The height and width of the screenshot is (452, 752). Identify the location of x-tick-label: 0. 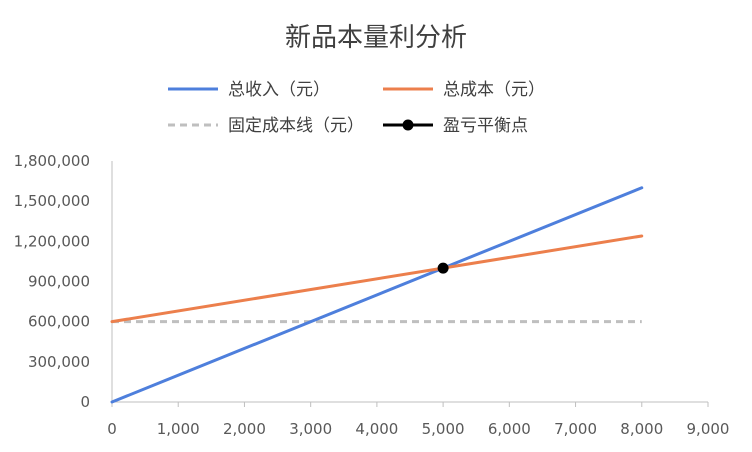
(112, 429).